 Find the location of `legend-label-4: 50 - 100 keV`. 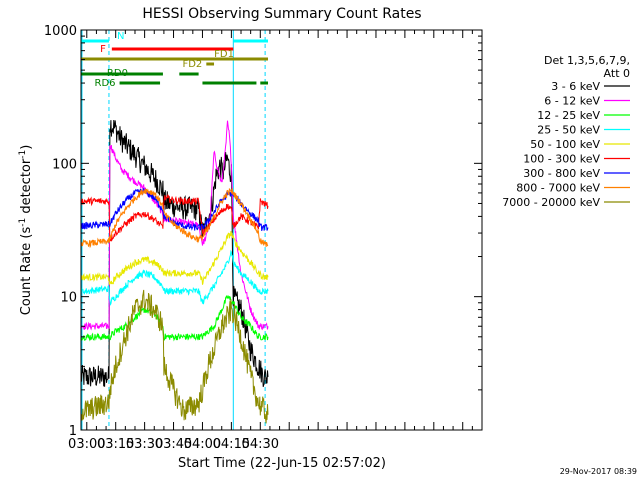

legend-label-4: 50 - 100 keV is located at coordinates (565, 144).